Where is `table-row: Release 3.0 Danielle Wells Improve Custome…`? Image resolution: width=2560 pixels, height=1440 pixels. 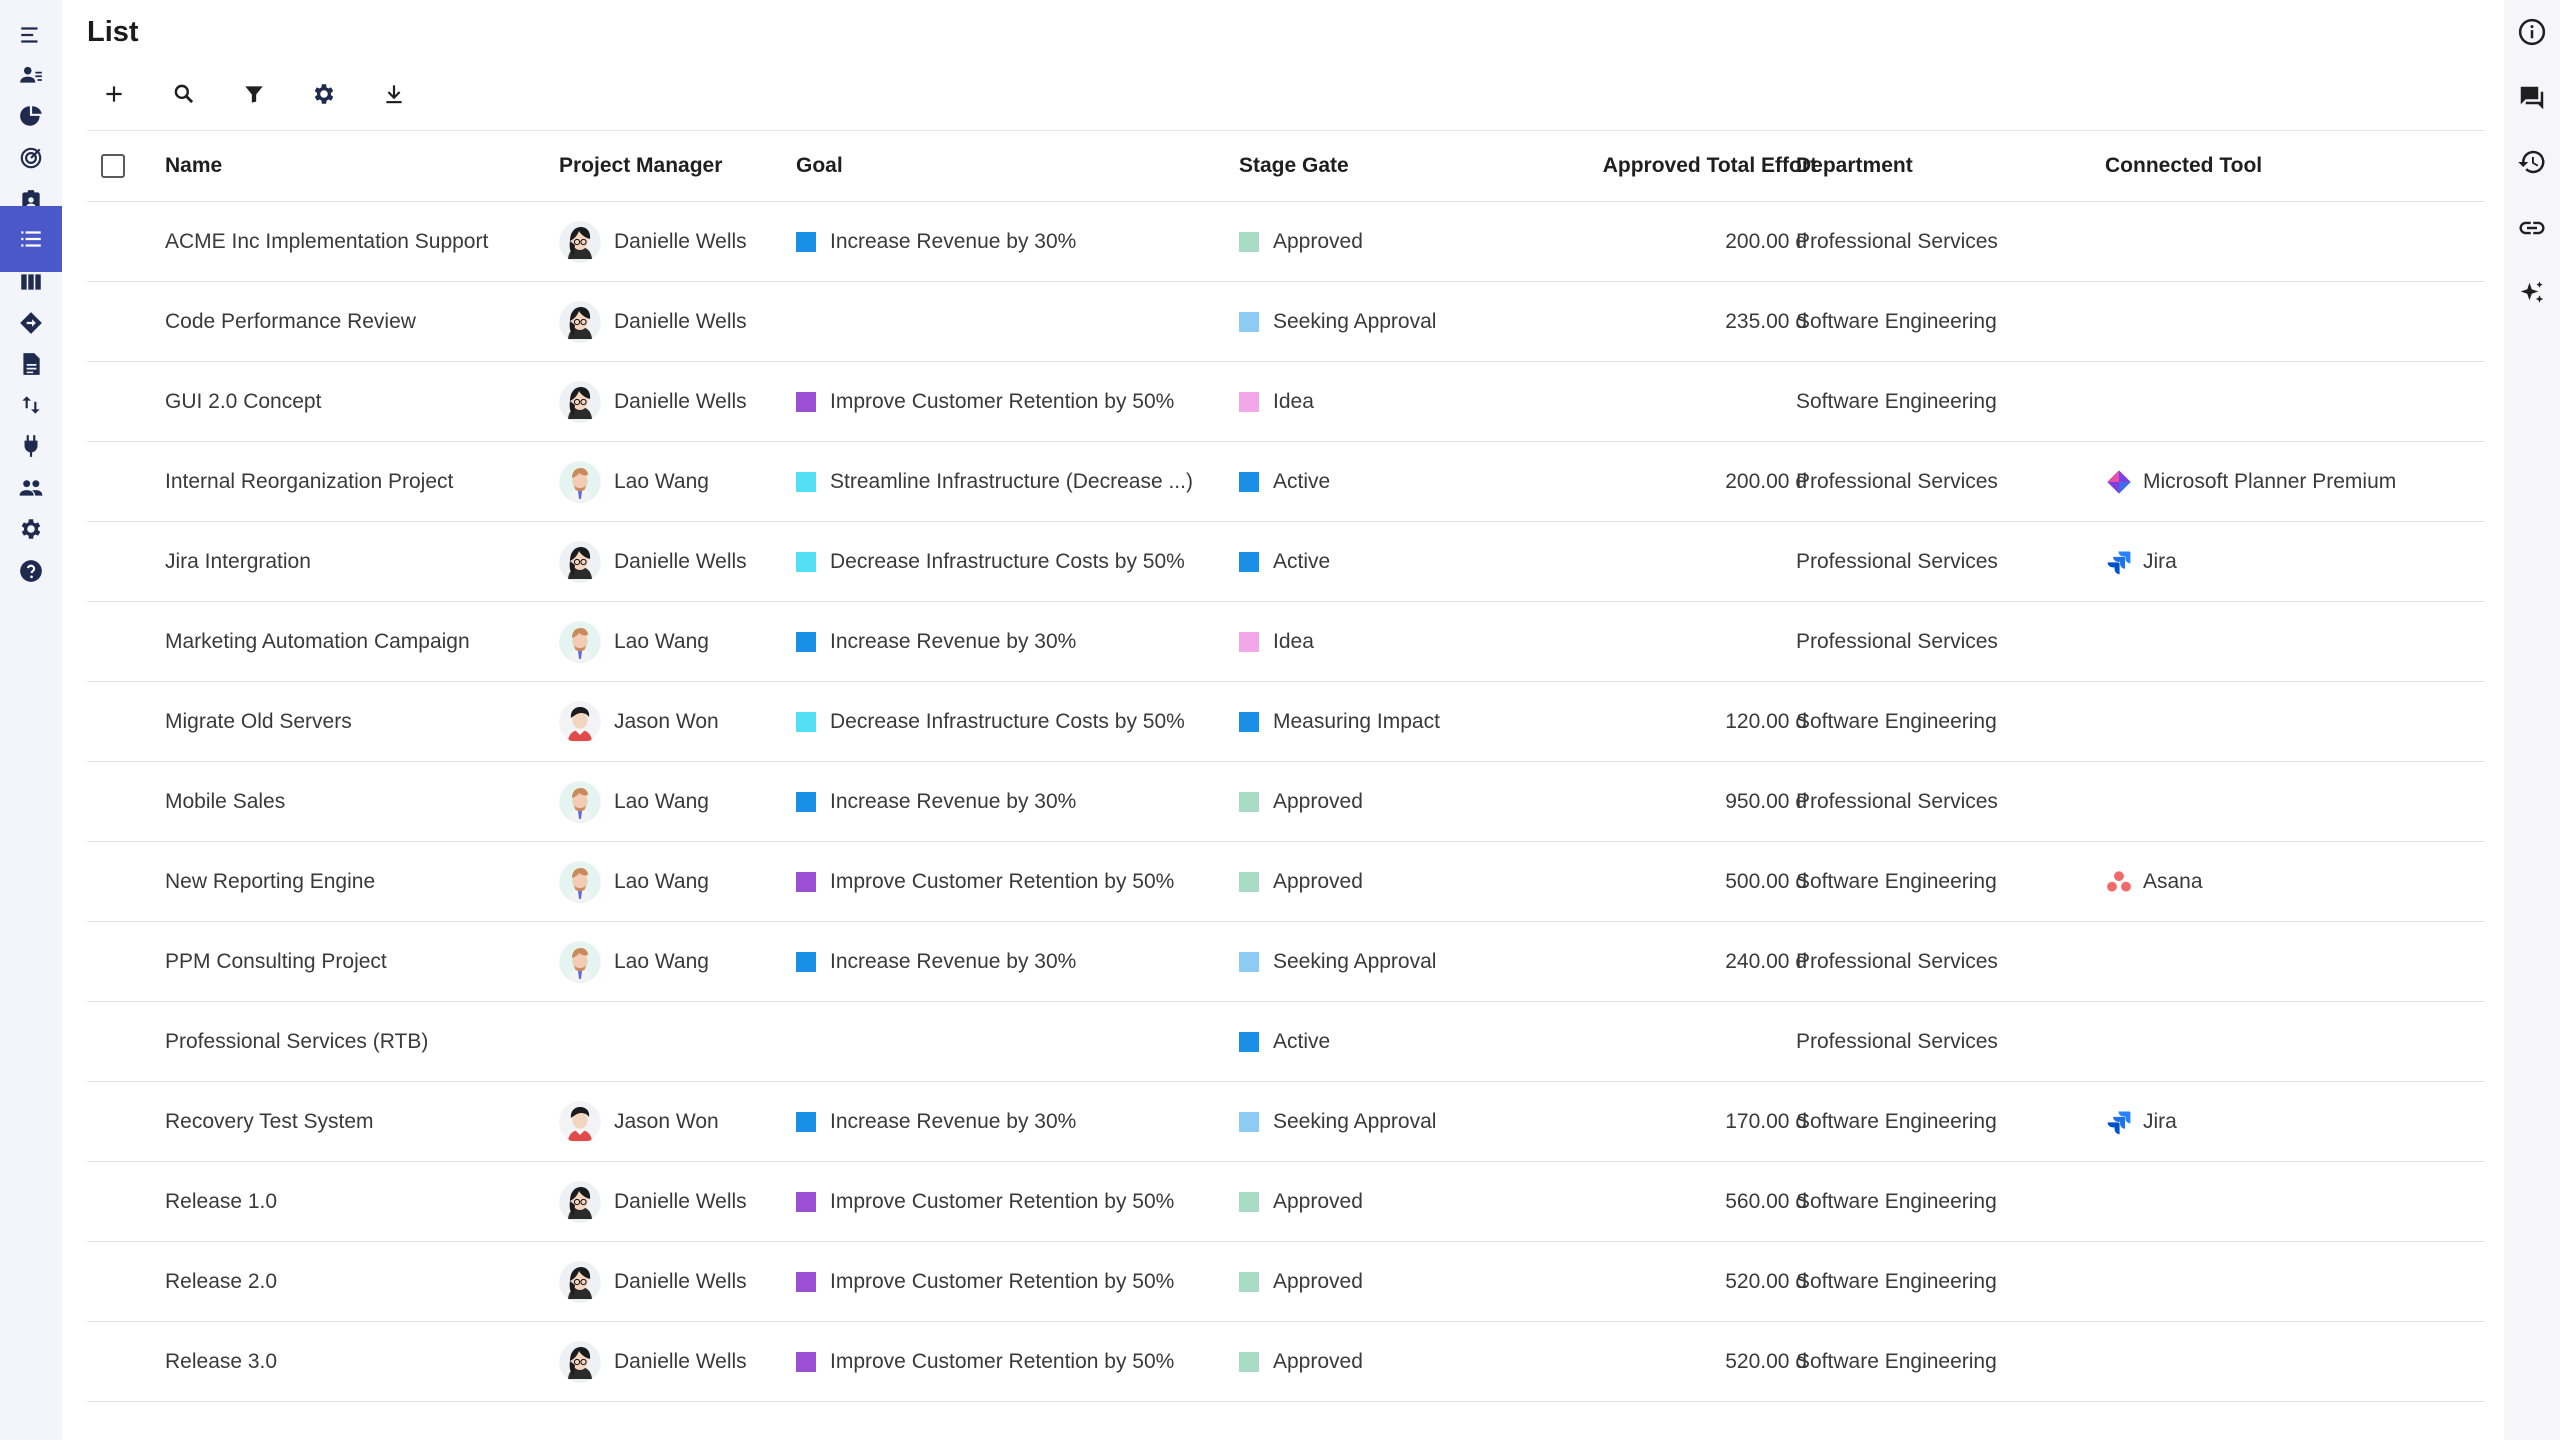
table-row: Release 3.0 Danielle Wells Improve Custome… is located at coordinates (1286, 1362).